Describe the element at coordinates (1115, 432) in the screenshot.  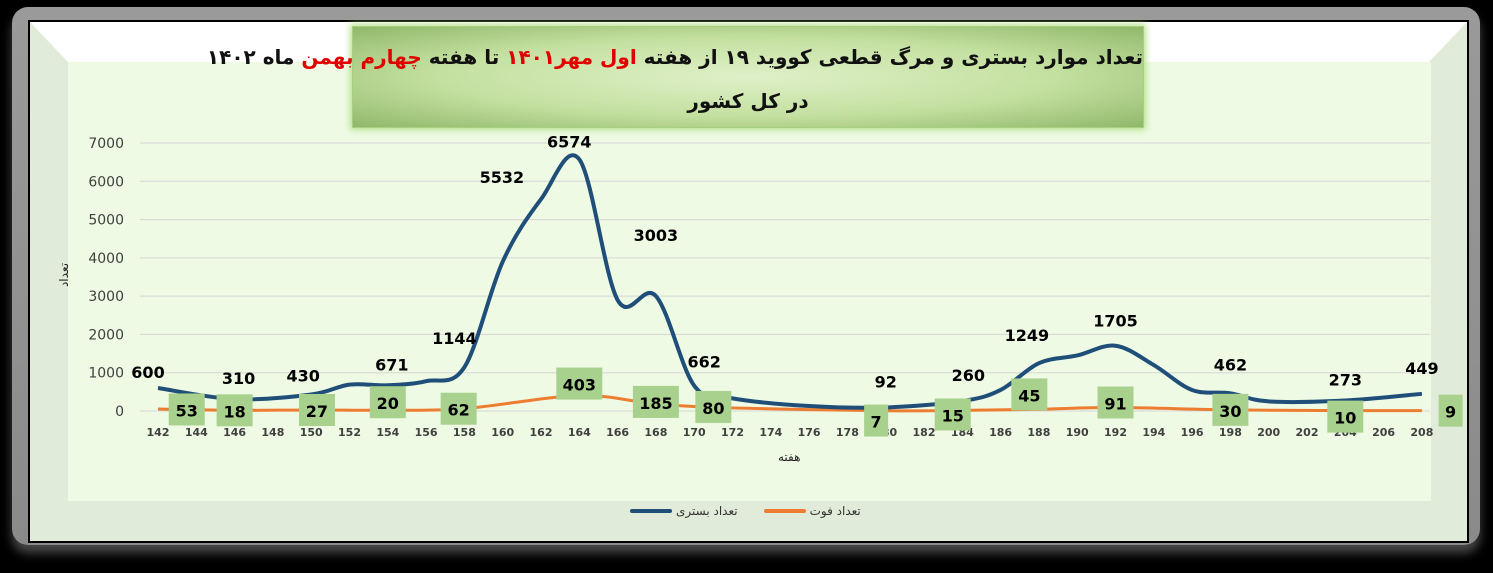
I see `x-tick-label: 192` at that location.